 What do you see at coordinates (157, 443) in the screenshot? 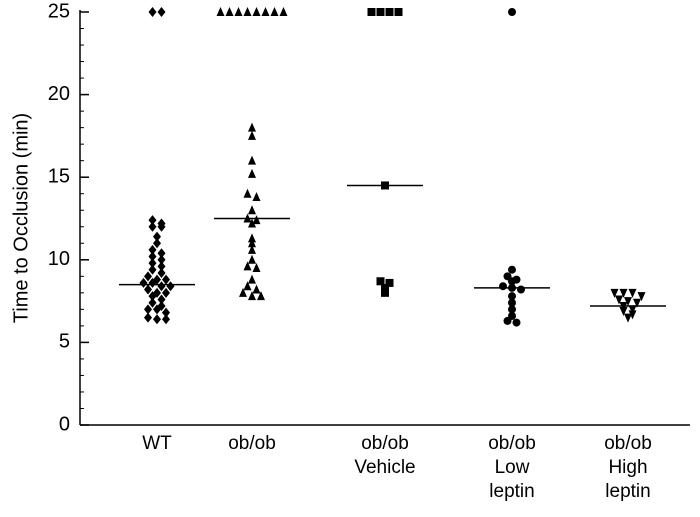
I see `x-tick-label: WT` at bounding box center [157, 443].